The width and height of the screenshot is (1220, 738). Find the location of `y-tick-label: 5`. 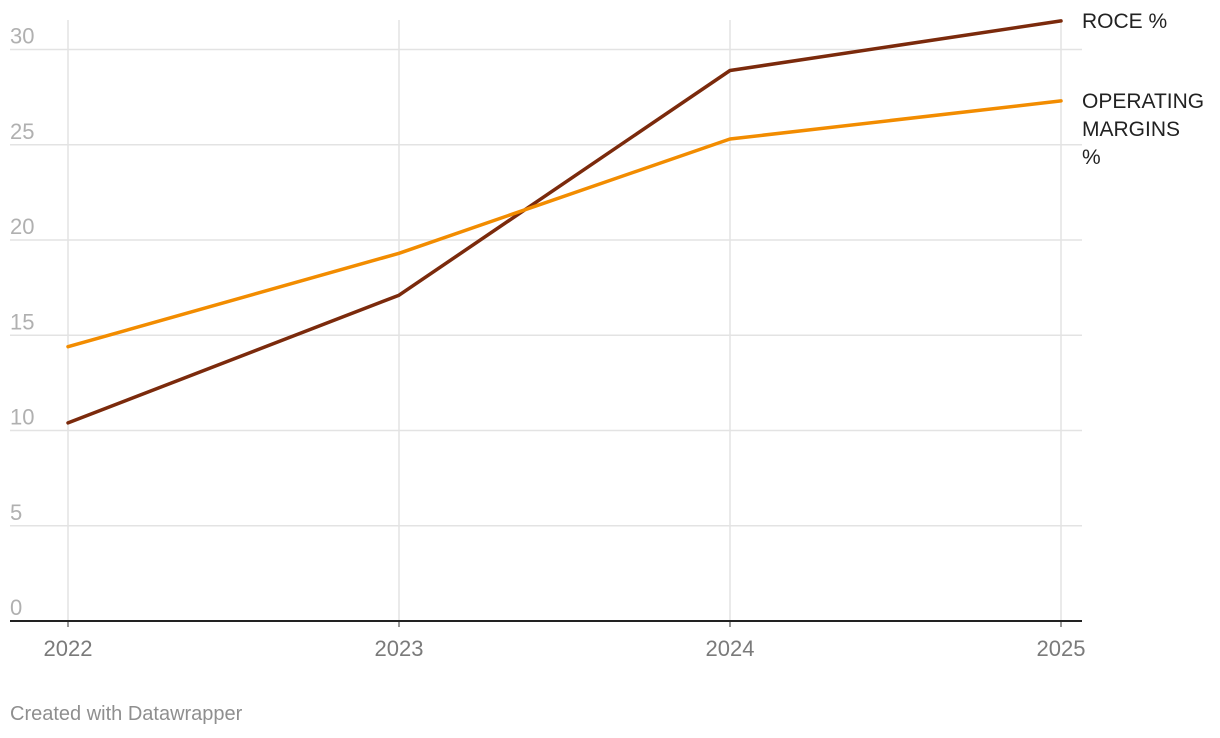

y-tick-label: 5 is located at coordinates (16, 512).